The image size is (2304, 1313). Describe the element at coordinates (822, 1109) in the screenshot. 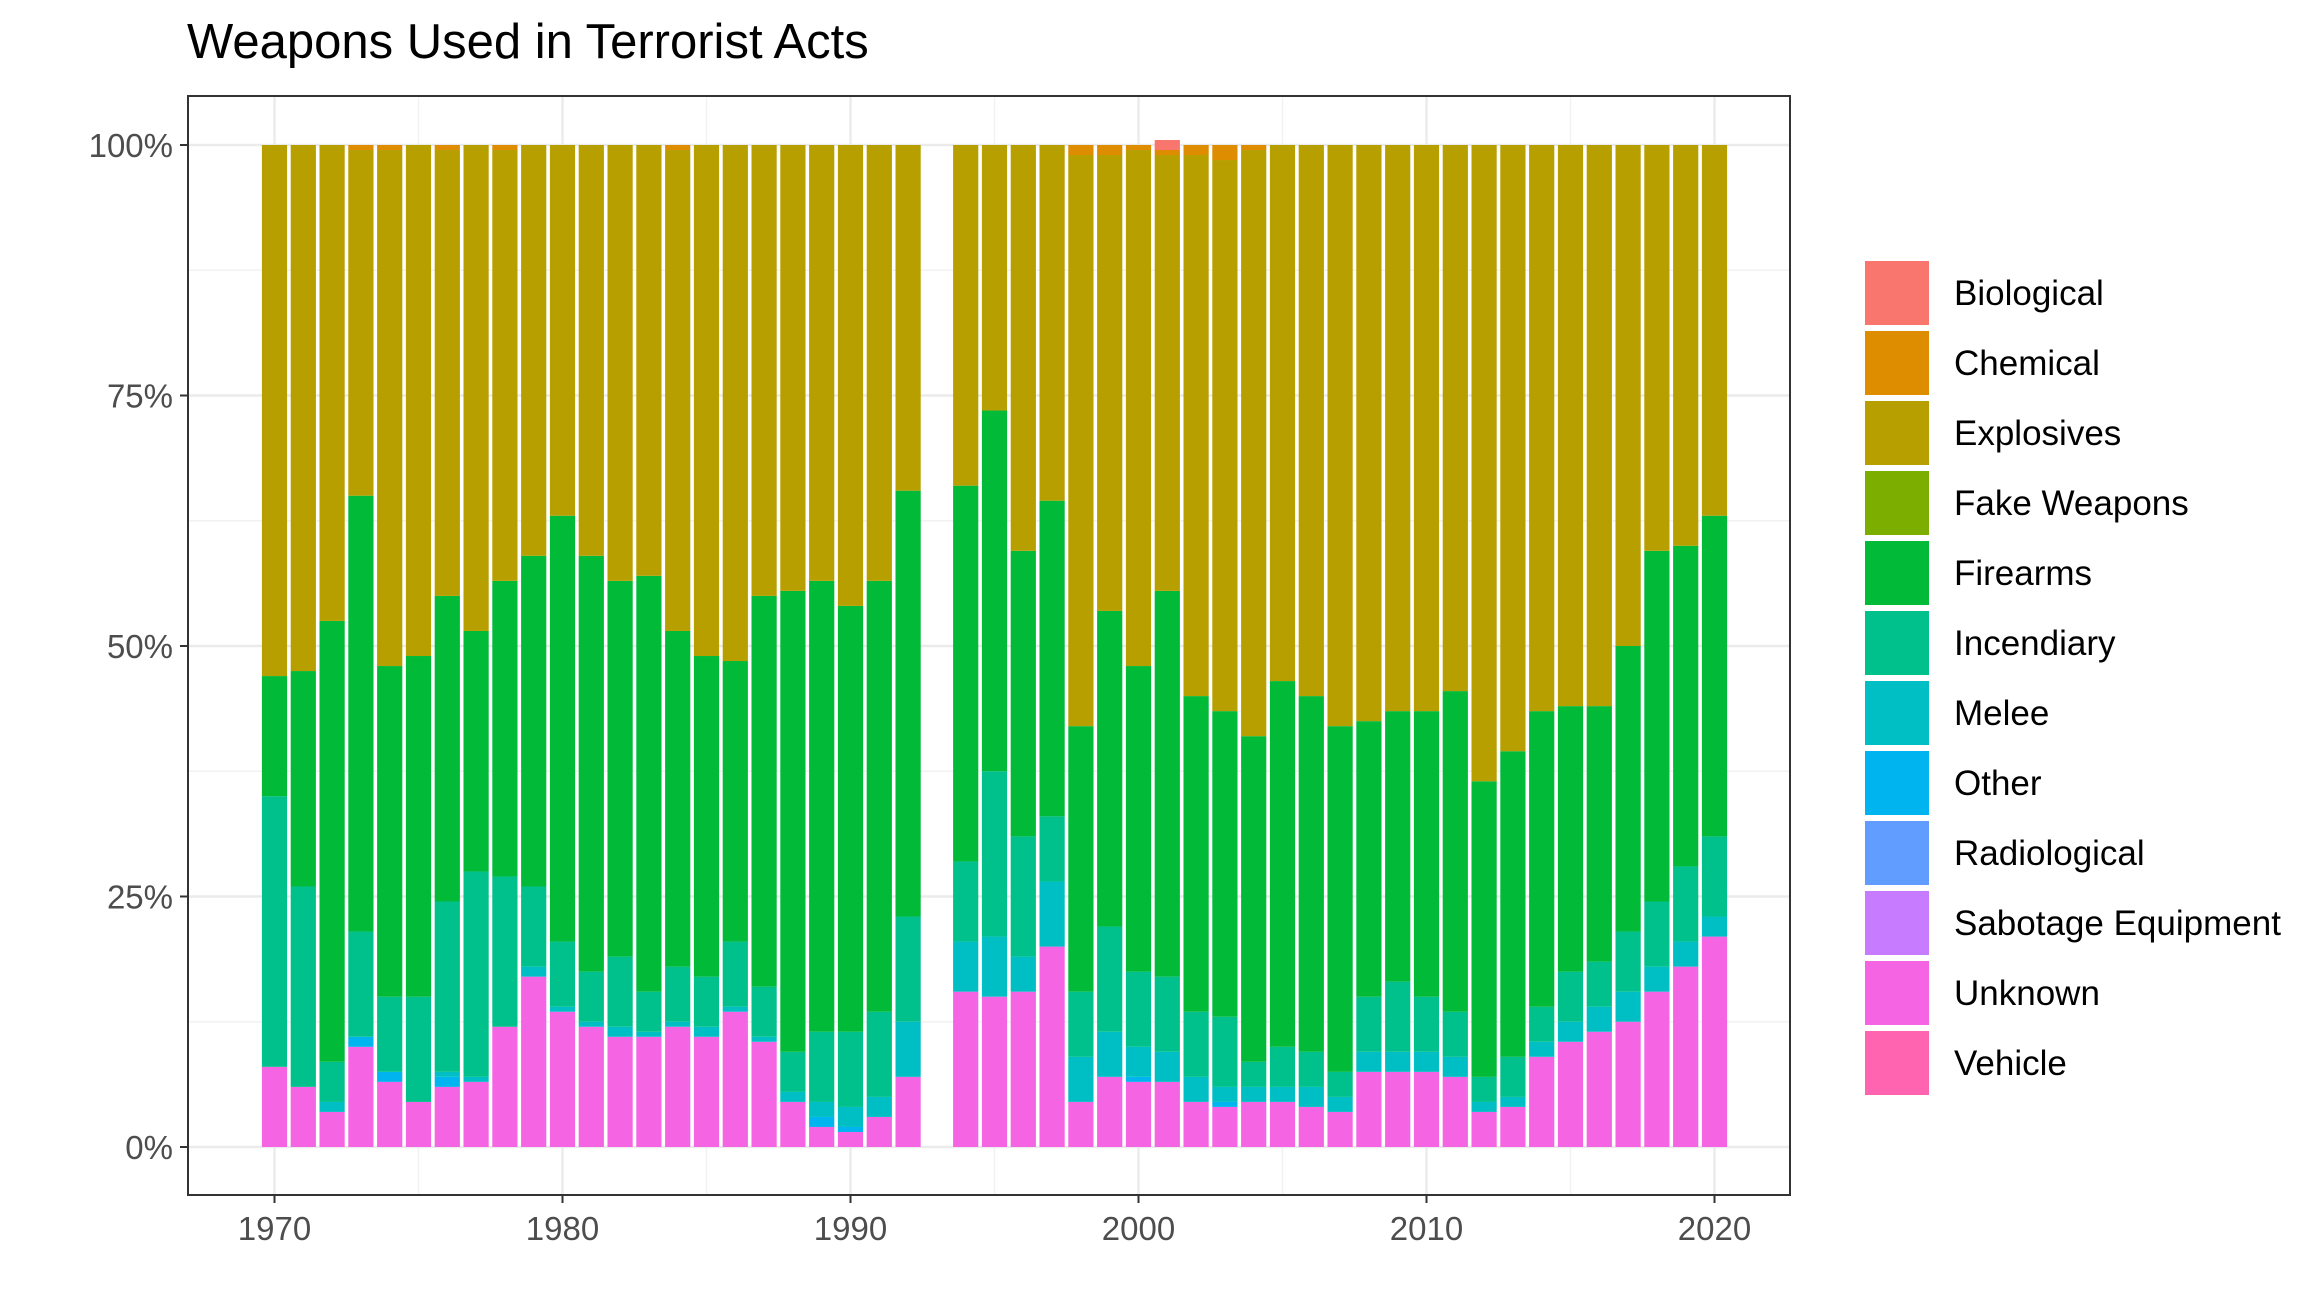

I see `bar-segment-melee: 1989 Melee: 1.5%` at that location.